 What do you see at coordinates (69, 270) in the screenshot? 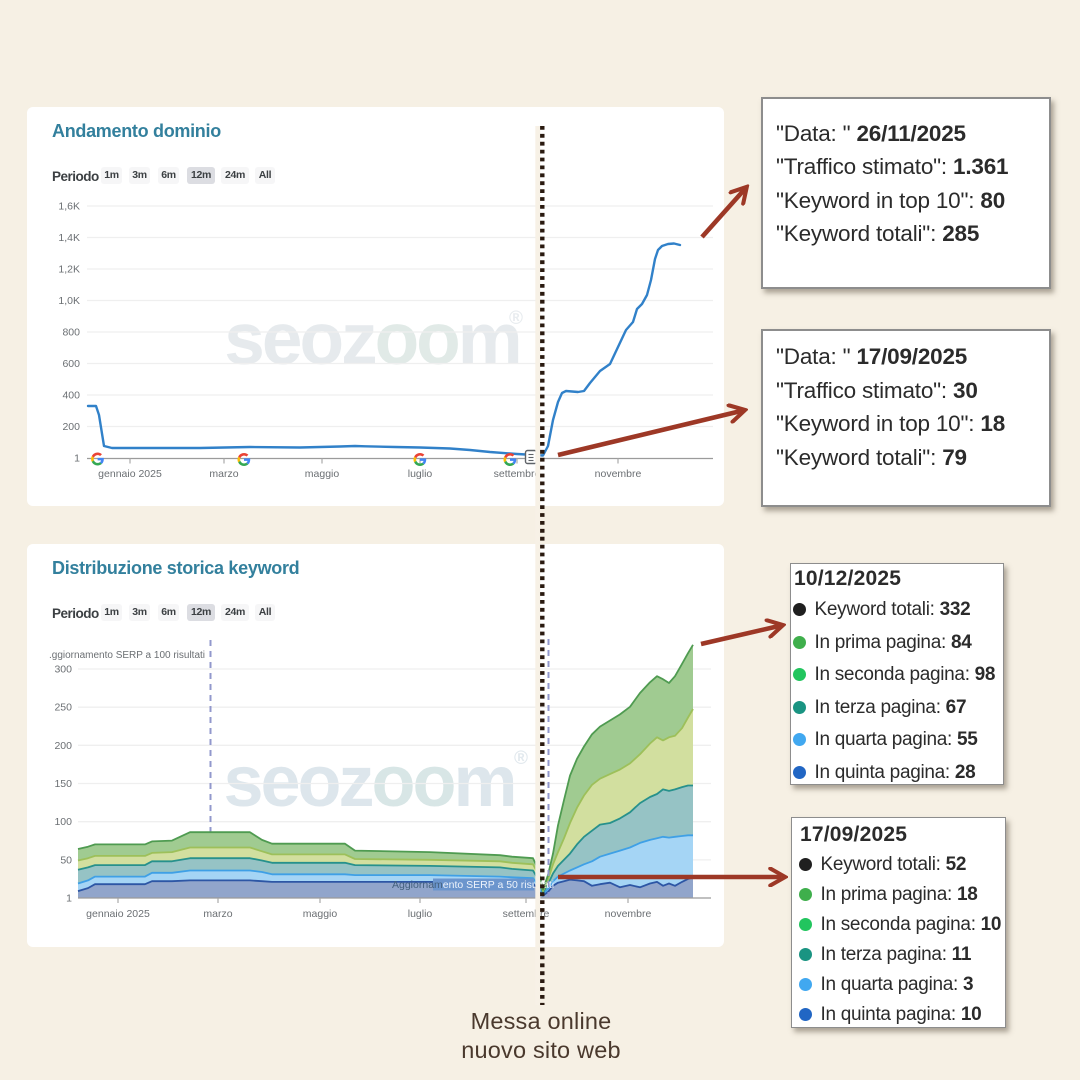
I see `svg-text: 1,2K` at bounding box center [69, 270].